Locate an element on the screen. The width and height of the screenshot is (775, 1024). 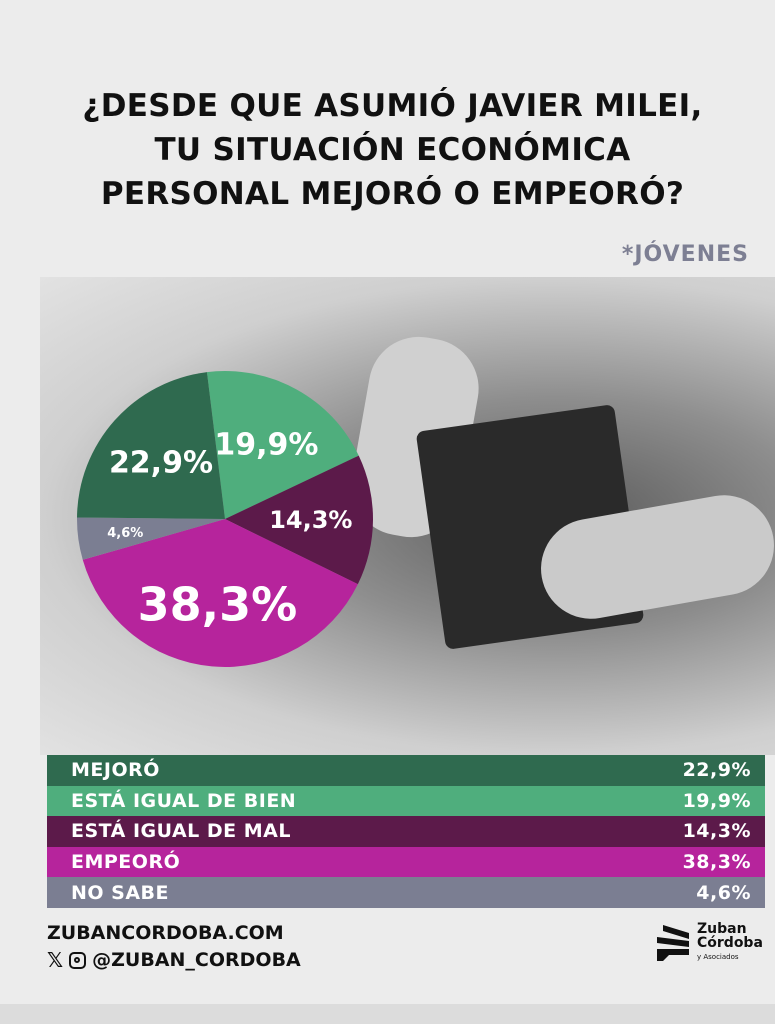
legend-row: ESTÁ IGUAL DE MAL 14,3% is located at coordinates (406, 831).